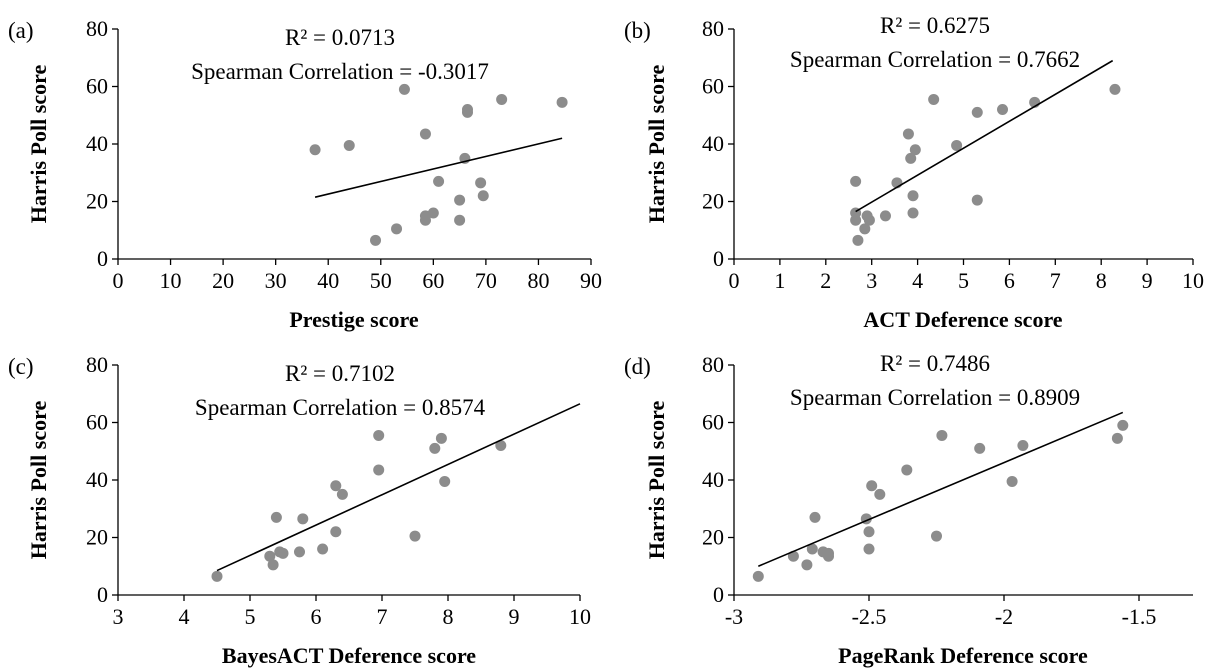 The height and width of the screenshot is (670, 1213). Describe the element at coordinates (637, 30) in the screenshot. I see `panel-label: (b)` at that location.